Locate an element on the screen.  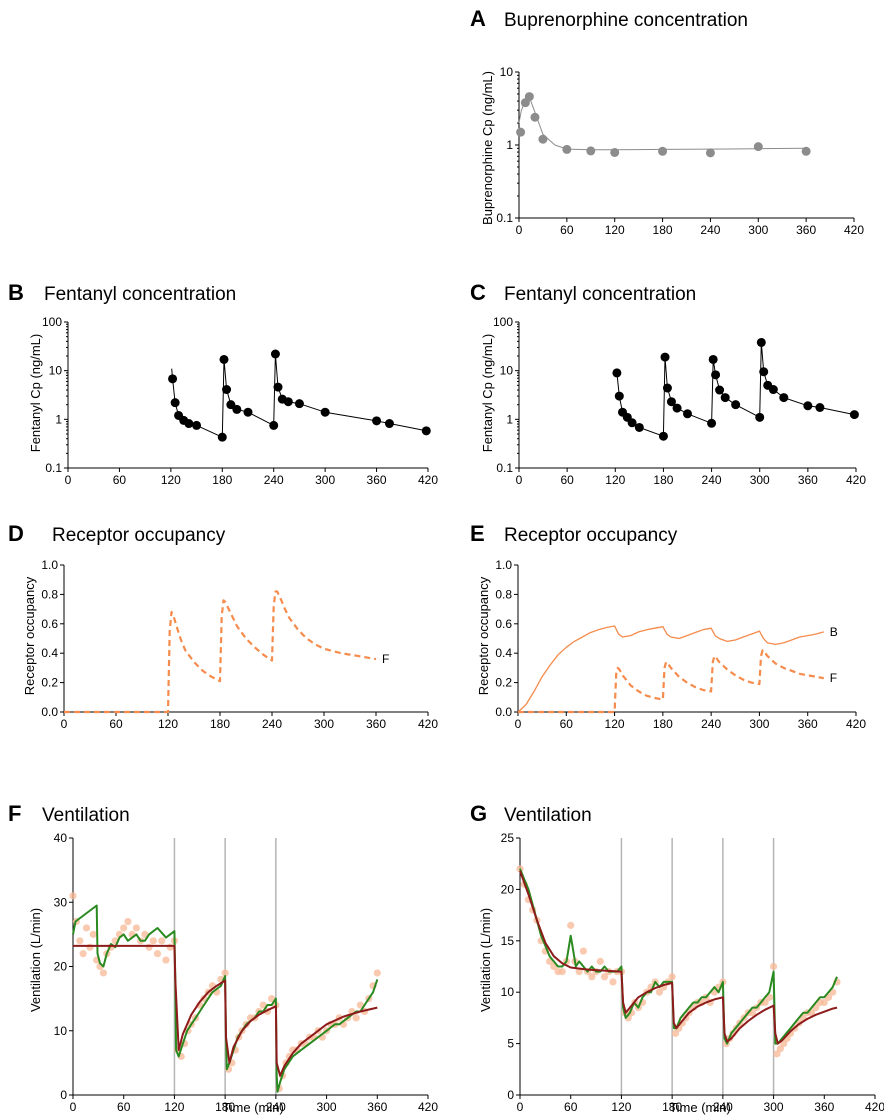
x-axis-label: Time (min) is located at coordinates (253, 1107).